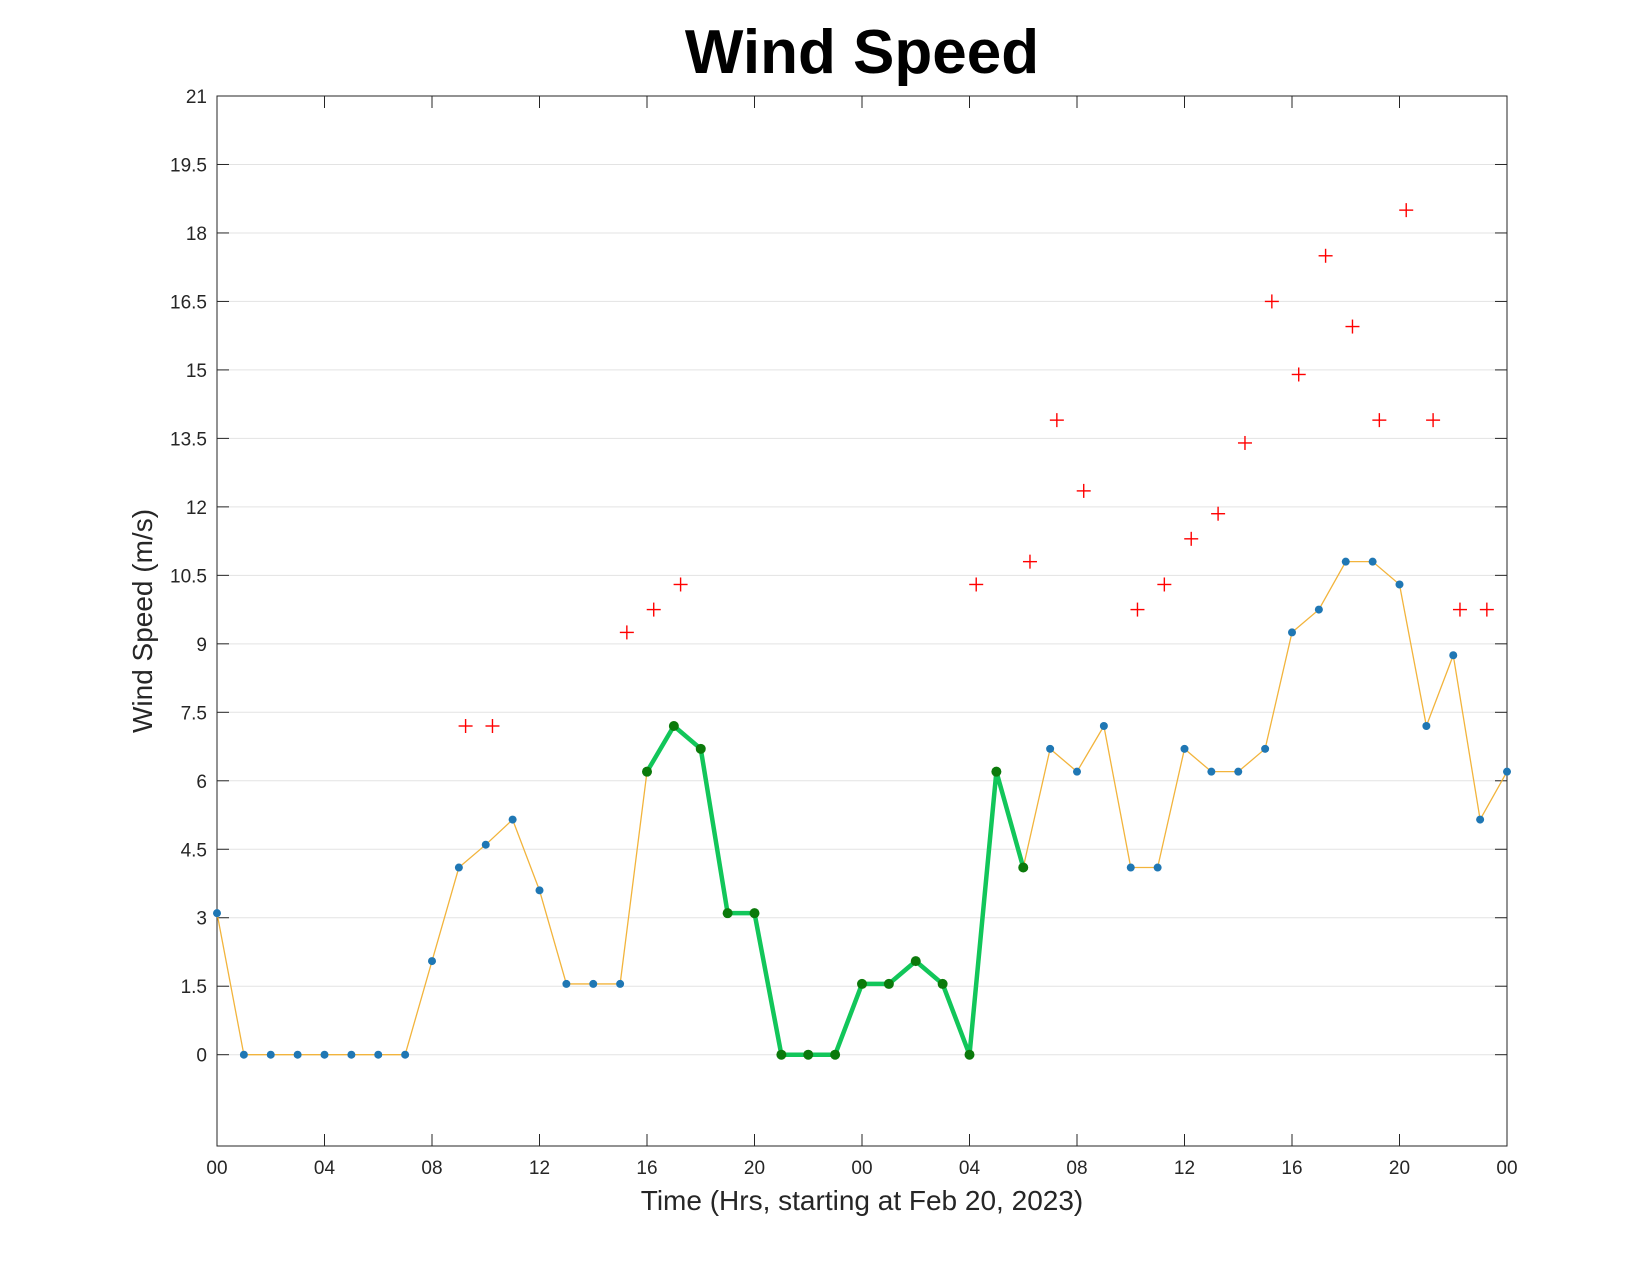 Image resolution: width=1650 pixels, height=1275 pixels. What do you see at coordinates (201, 782) in the screenshot?
I see `y-tick-label: 6` at bounding box center [201, 782].